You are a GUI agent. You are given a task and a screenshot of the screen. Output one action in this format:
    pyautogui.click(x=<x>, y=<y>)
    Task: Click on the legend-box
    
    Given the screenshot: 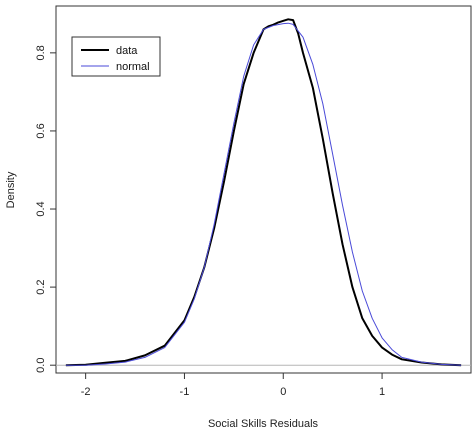 What is the action you would take?
    pyautogui.click(x=116, y=56)
    